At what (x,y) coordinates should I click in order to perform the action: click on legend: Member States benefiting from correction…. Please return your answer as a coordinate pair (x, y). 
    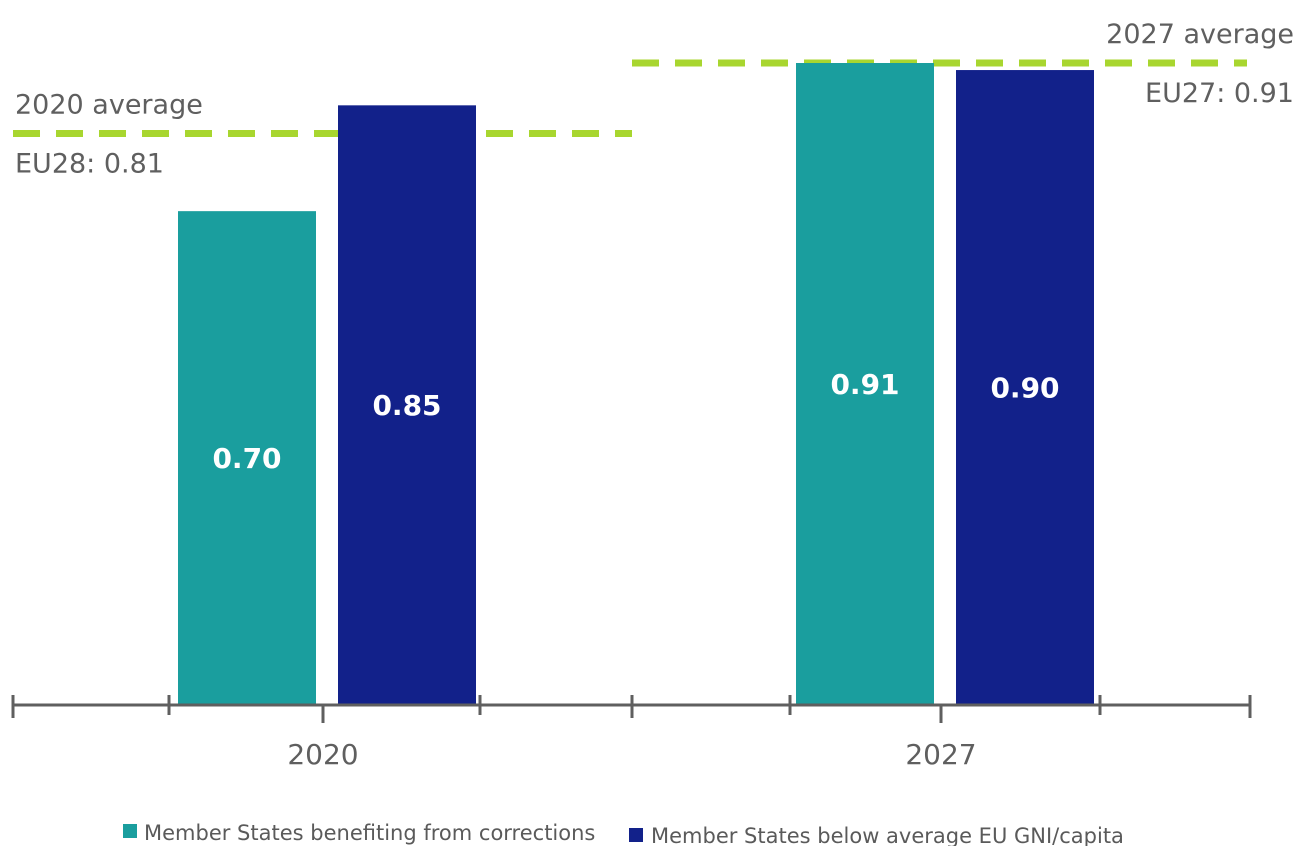
    Looking at the image, I should click on (623, 833).